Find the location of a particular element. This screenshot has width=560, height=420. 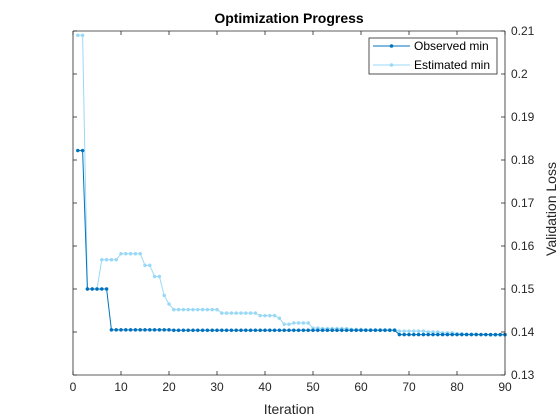

y-axis-label: Validation Loss is located at coordinates (551, 209).